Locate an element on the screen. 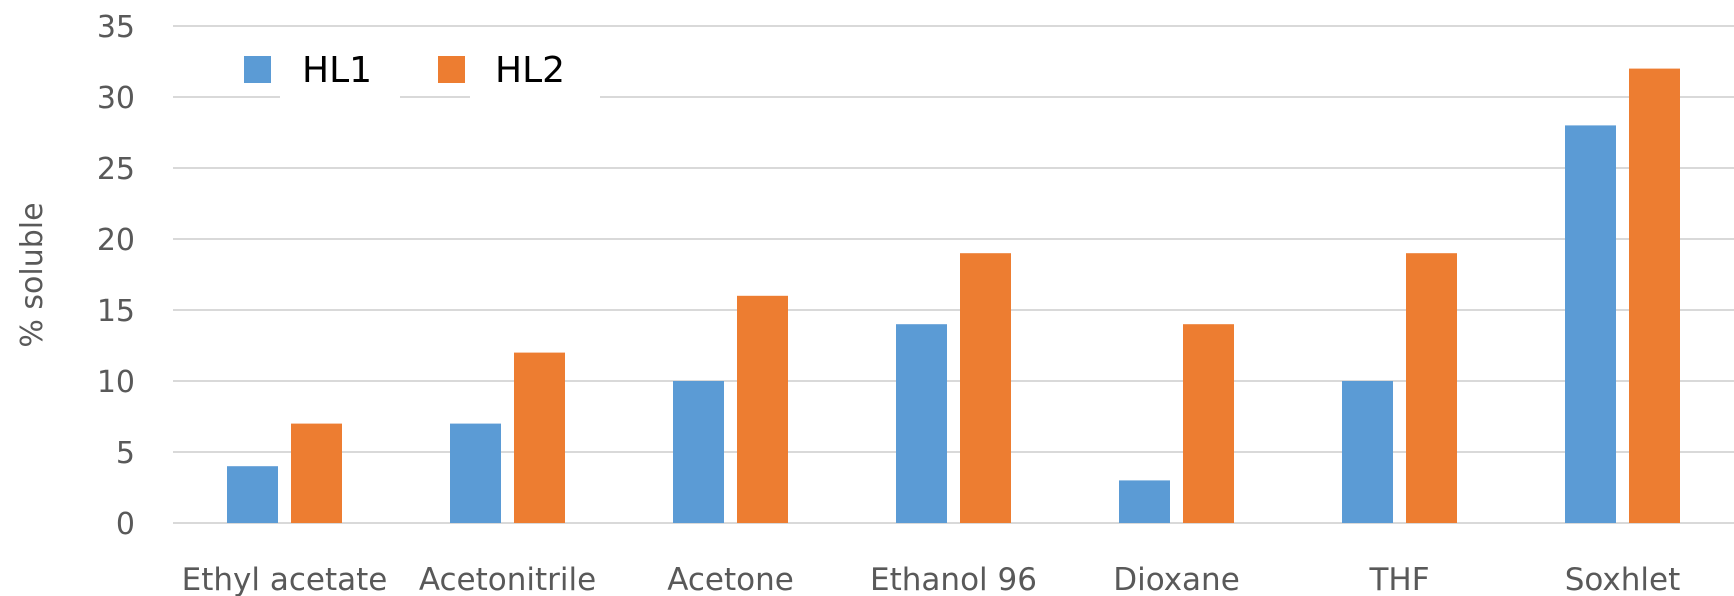  x-category-label: Ethyl acetate is located at coordinates (285, 579).